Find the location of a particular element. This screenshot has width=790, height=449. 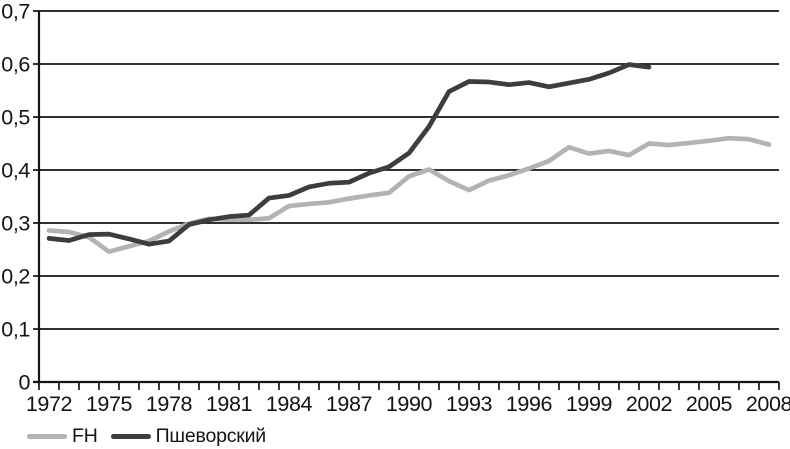

x-tick-label: 1984 is located at coordinates (289, 404).